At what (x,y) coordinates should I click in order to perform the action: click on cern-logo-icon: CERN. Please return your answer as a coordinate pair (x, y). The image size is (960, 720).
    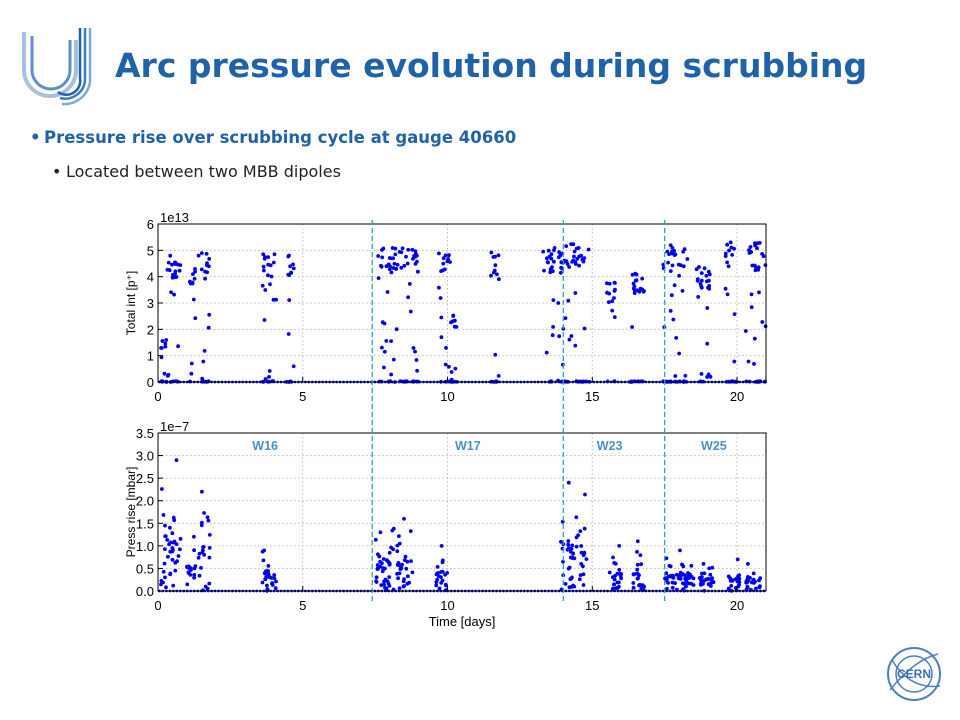
    Looking at the image, I should click on (914, 674).